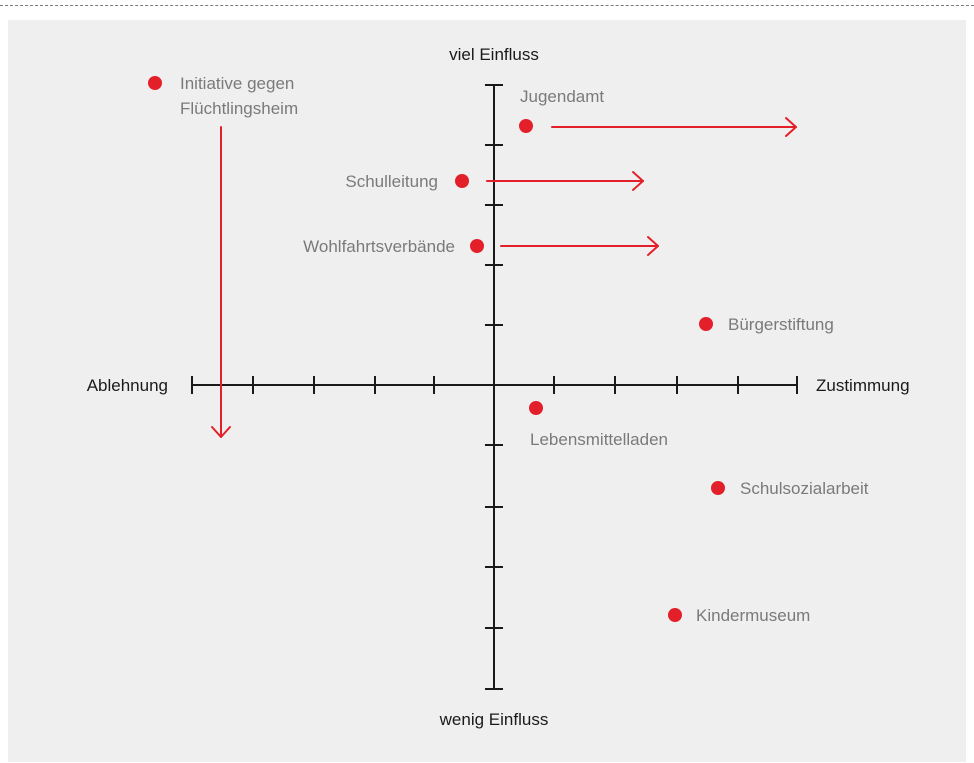 This screenshot has width=974, height=763. What do you see at coordinates (536, 408) in the screenshot?
I see `point-lebensmittel` at bounding box center [536, 408].